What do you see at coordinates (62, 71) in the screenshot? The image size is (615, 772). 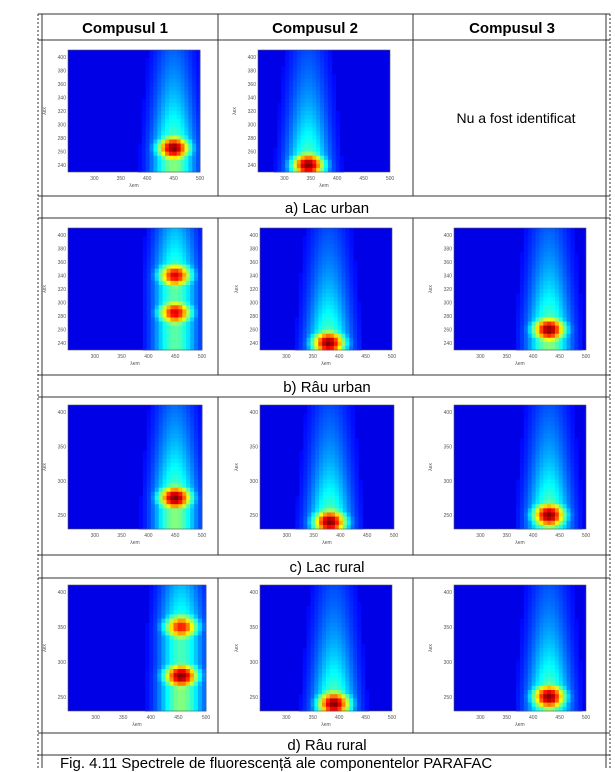 I see `y-tick-label: 380` at bounding box center [62, 71].